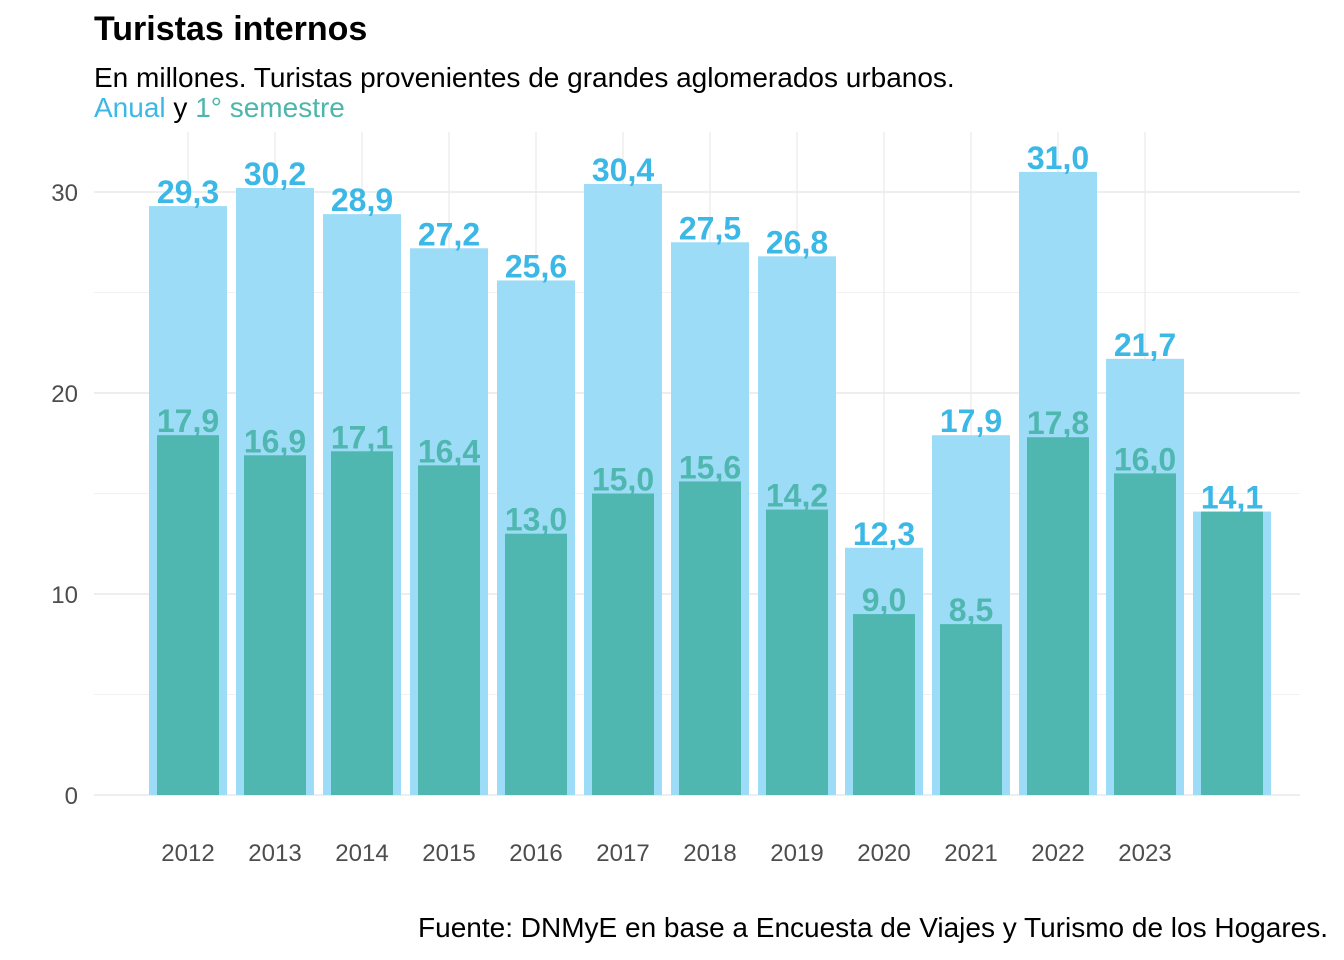  What do you see at coordinates (275, 441) in the screenshot?
I see `data-label-semester: 16,9` at bounding box center [275, 441].